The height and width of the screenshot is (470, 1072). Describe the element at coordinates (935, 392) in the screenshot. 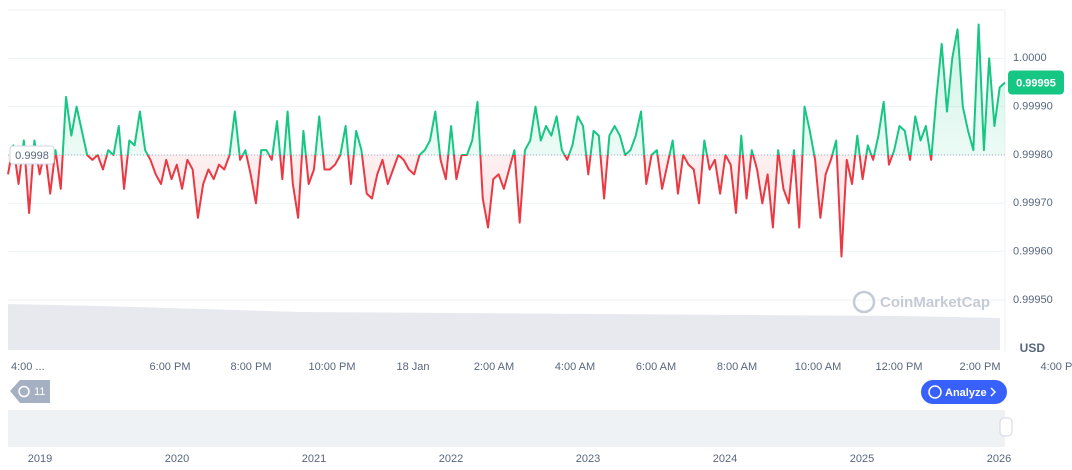

I see `analyze-icon` at that location.